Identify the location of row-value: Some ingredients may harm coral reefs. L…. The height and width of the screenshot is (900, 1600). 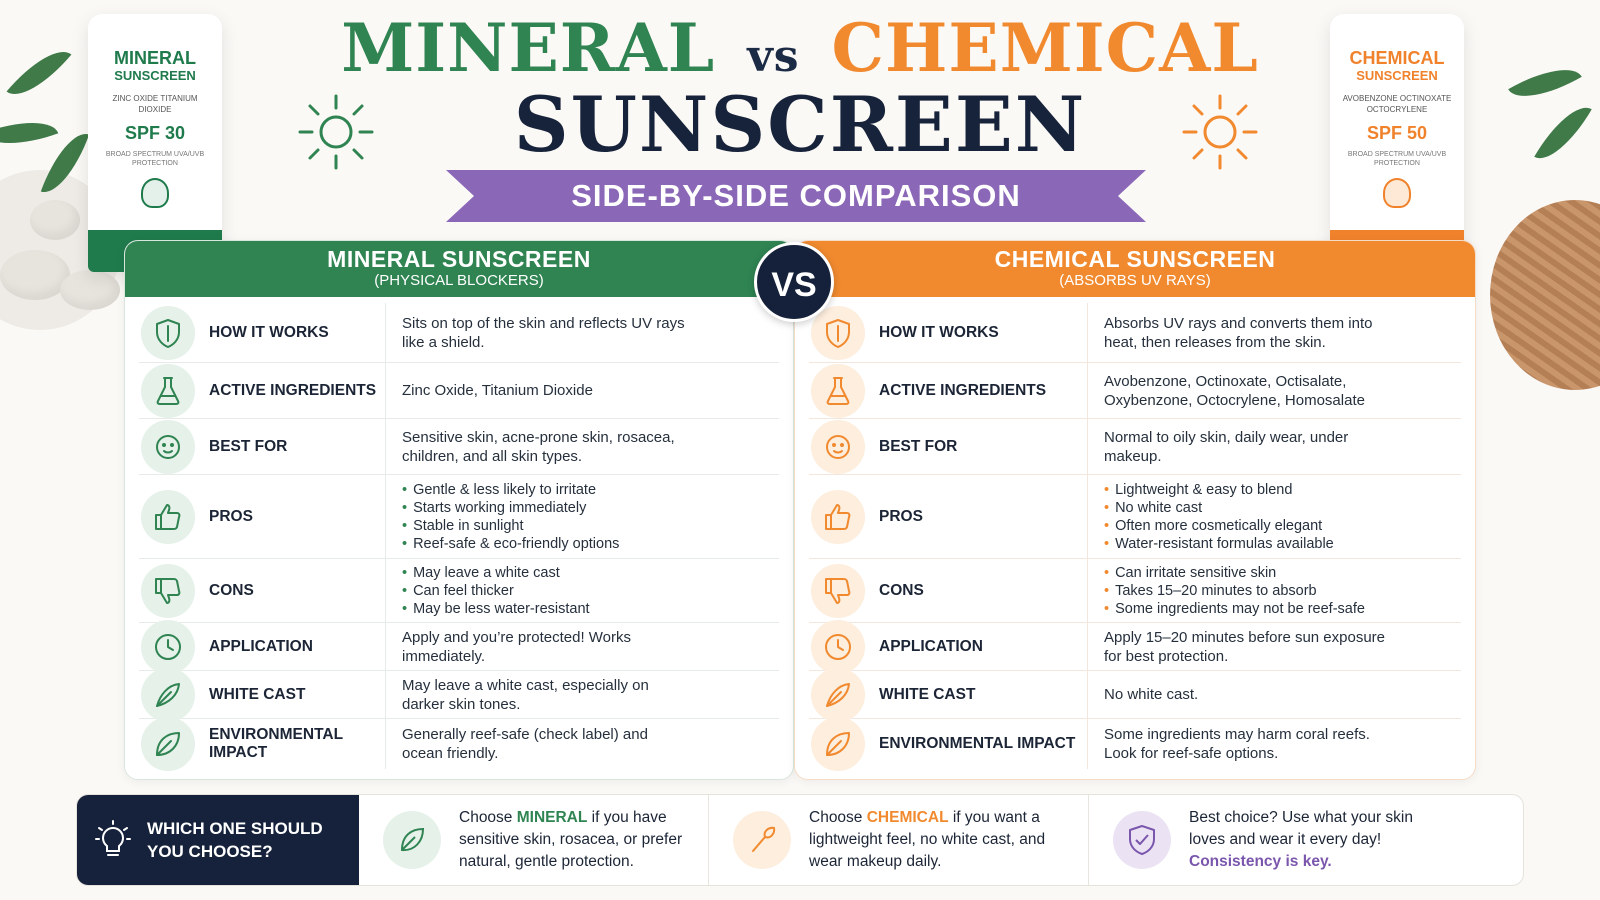
(1274, 744).